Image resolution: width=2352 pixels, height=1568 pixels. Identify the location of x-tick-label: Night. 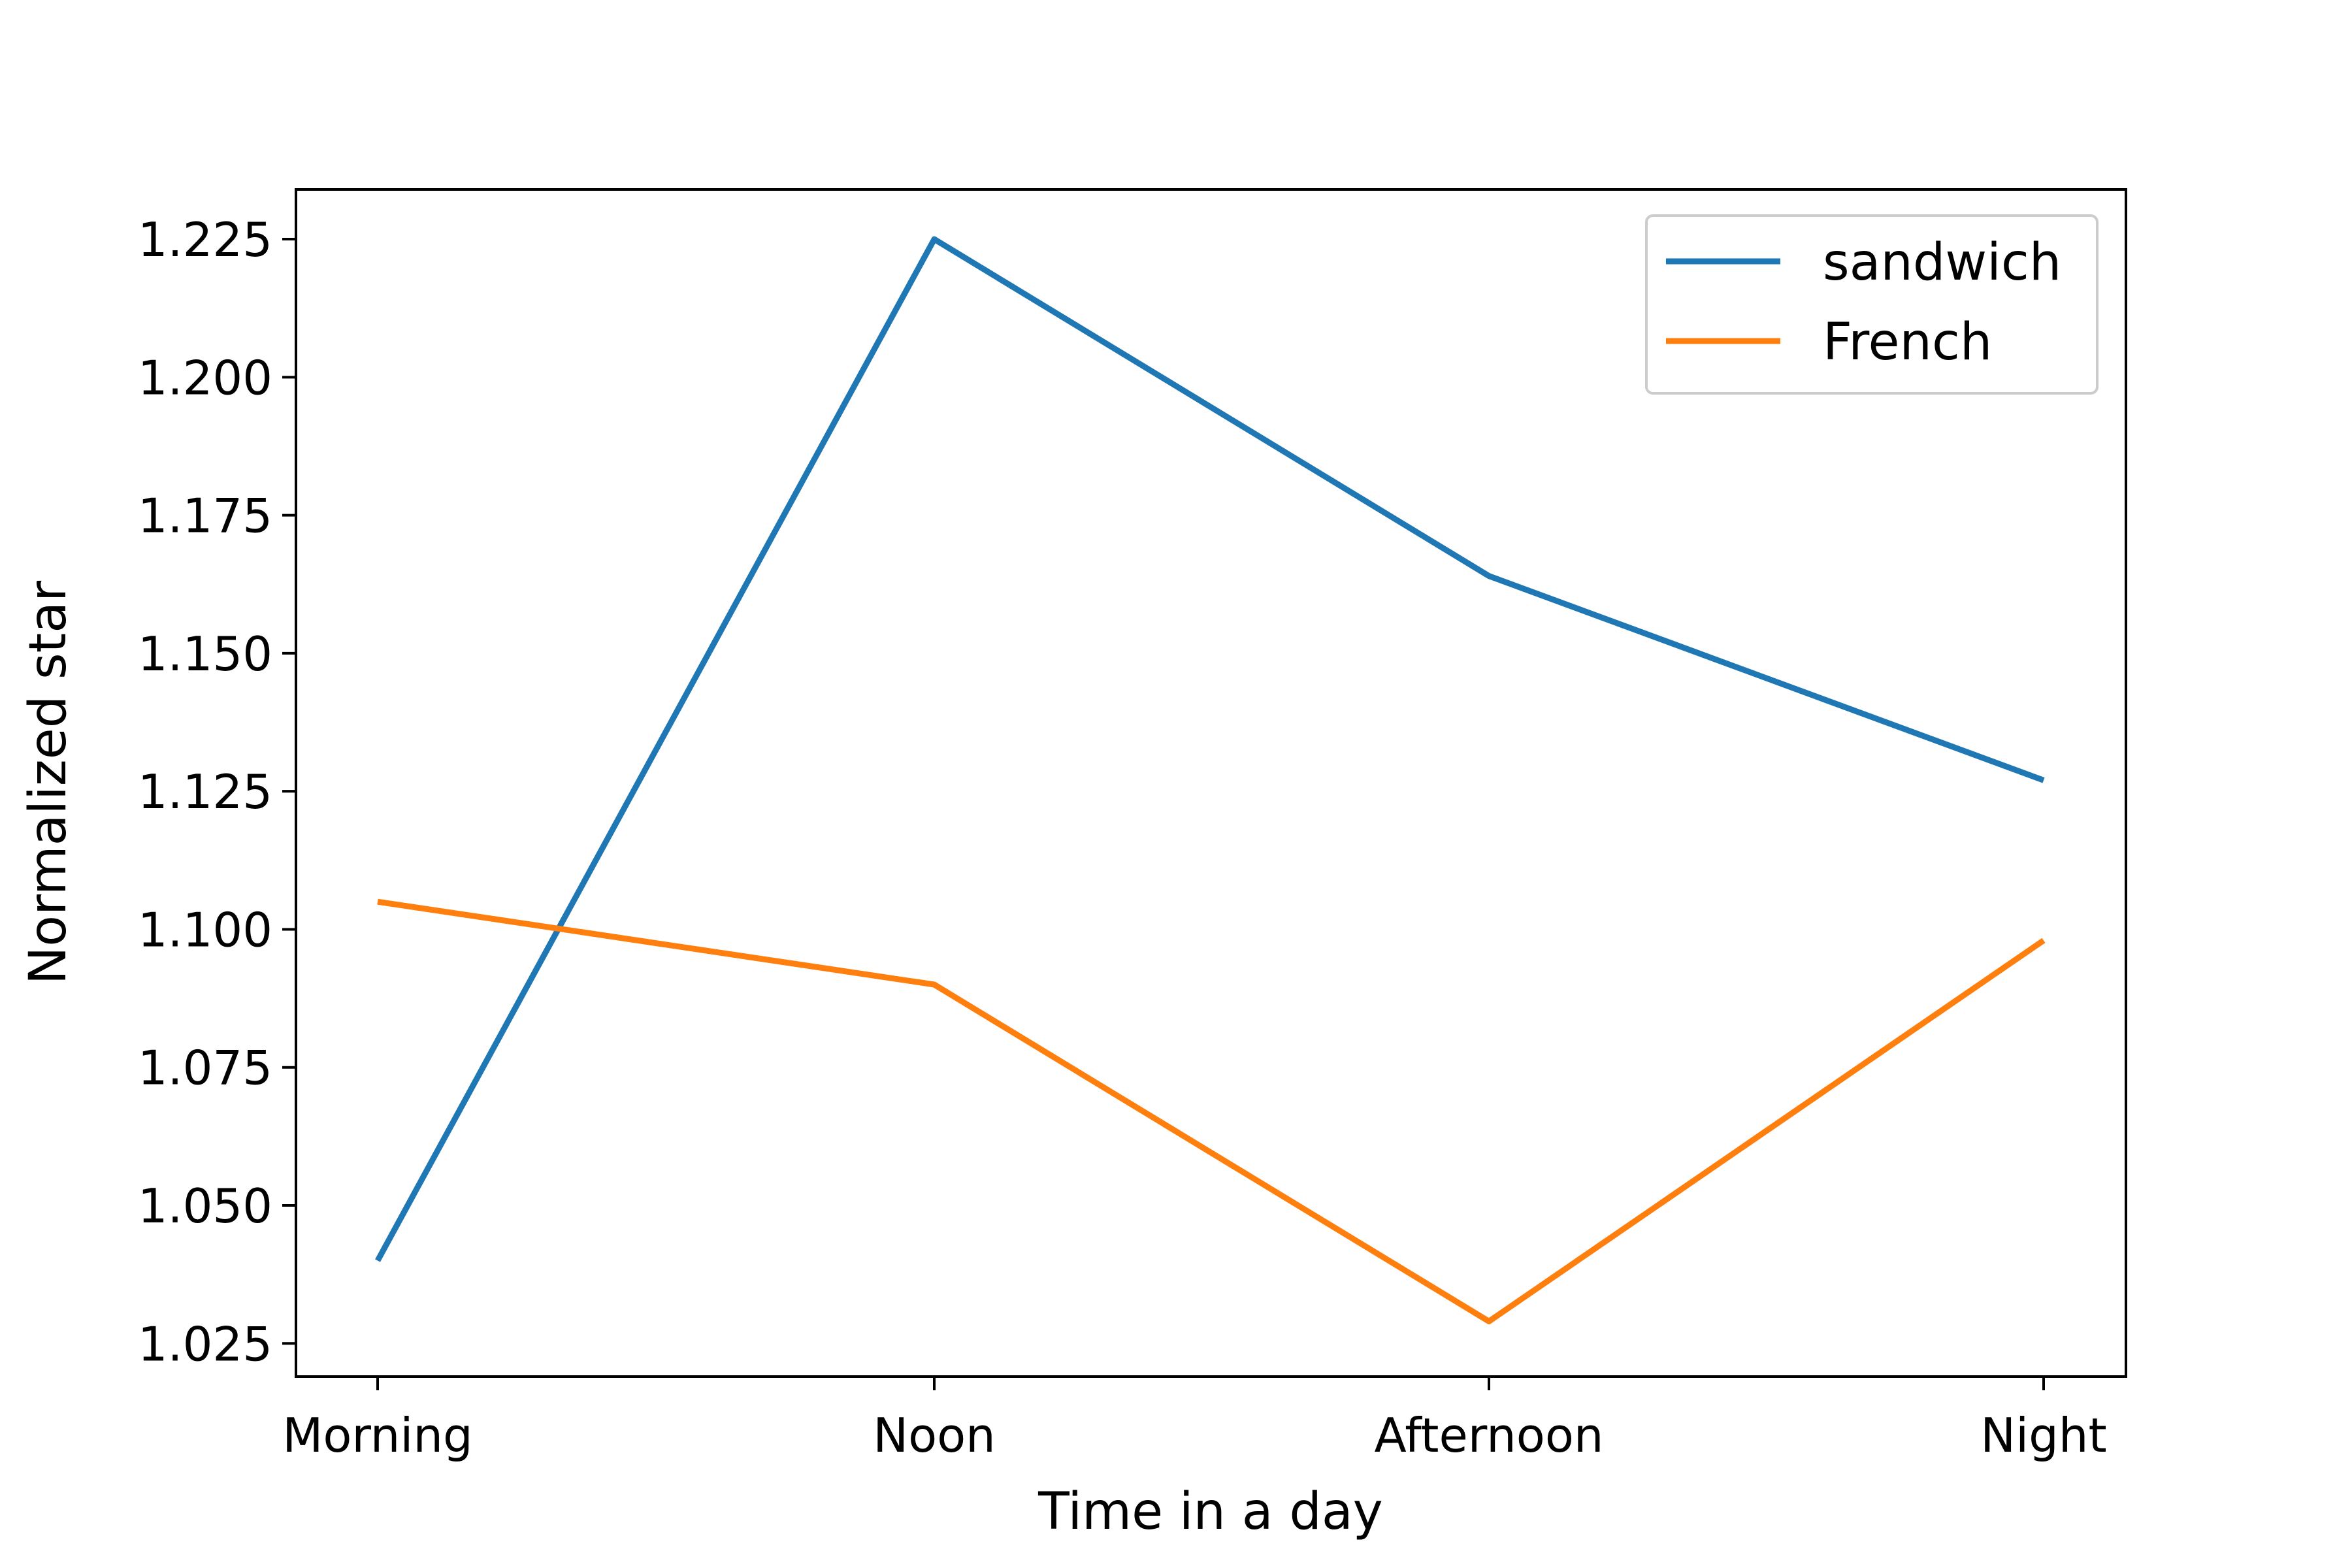
(2043, 1435).